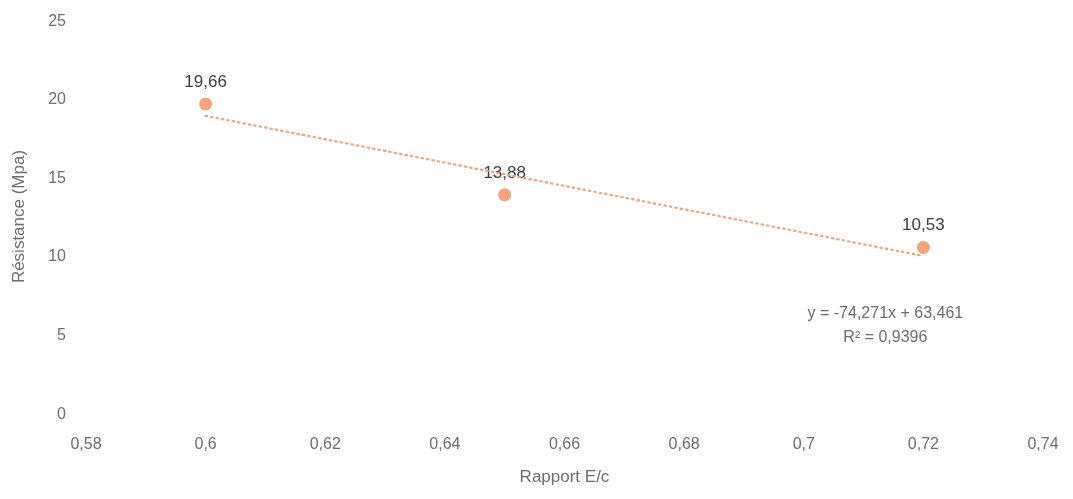 The height and width of the screenshot is (499, 1073). Describe the element at coordinates (205, 81) in the screenshot. I see `data-label: 19,66` at that location.